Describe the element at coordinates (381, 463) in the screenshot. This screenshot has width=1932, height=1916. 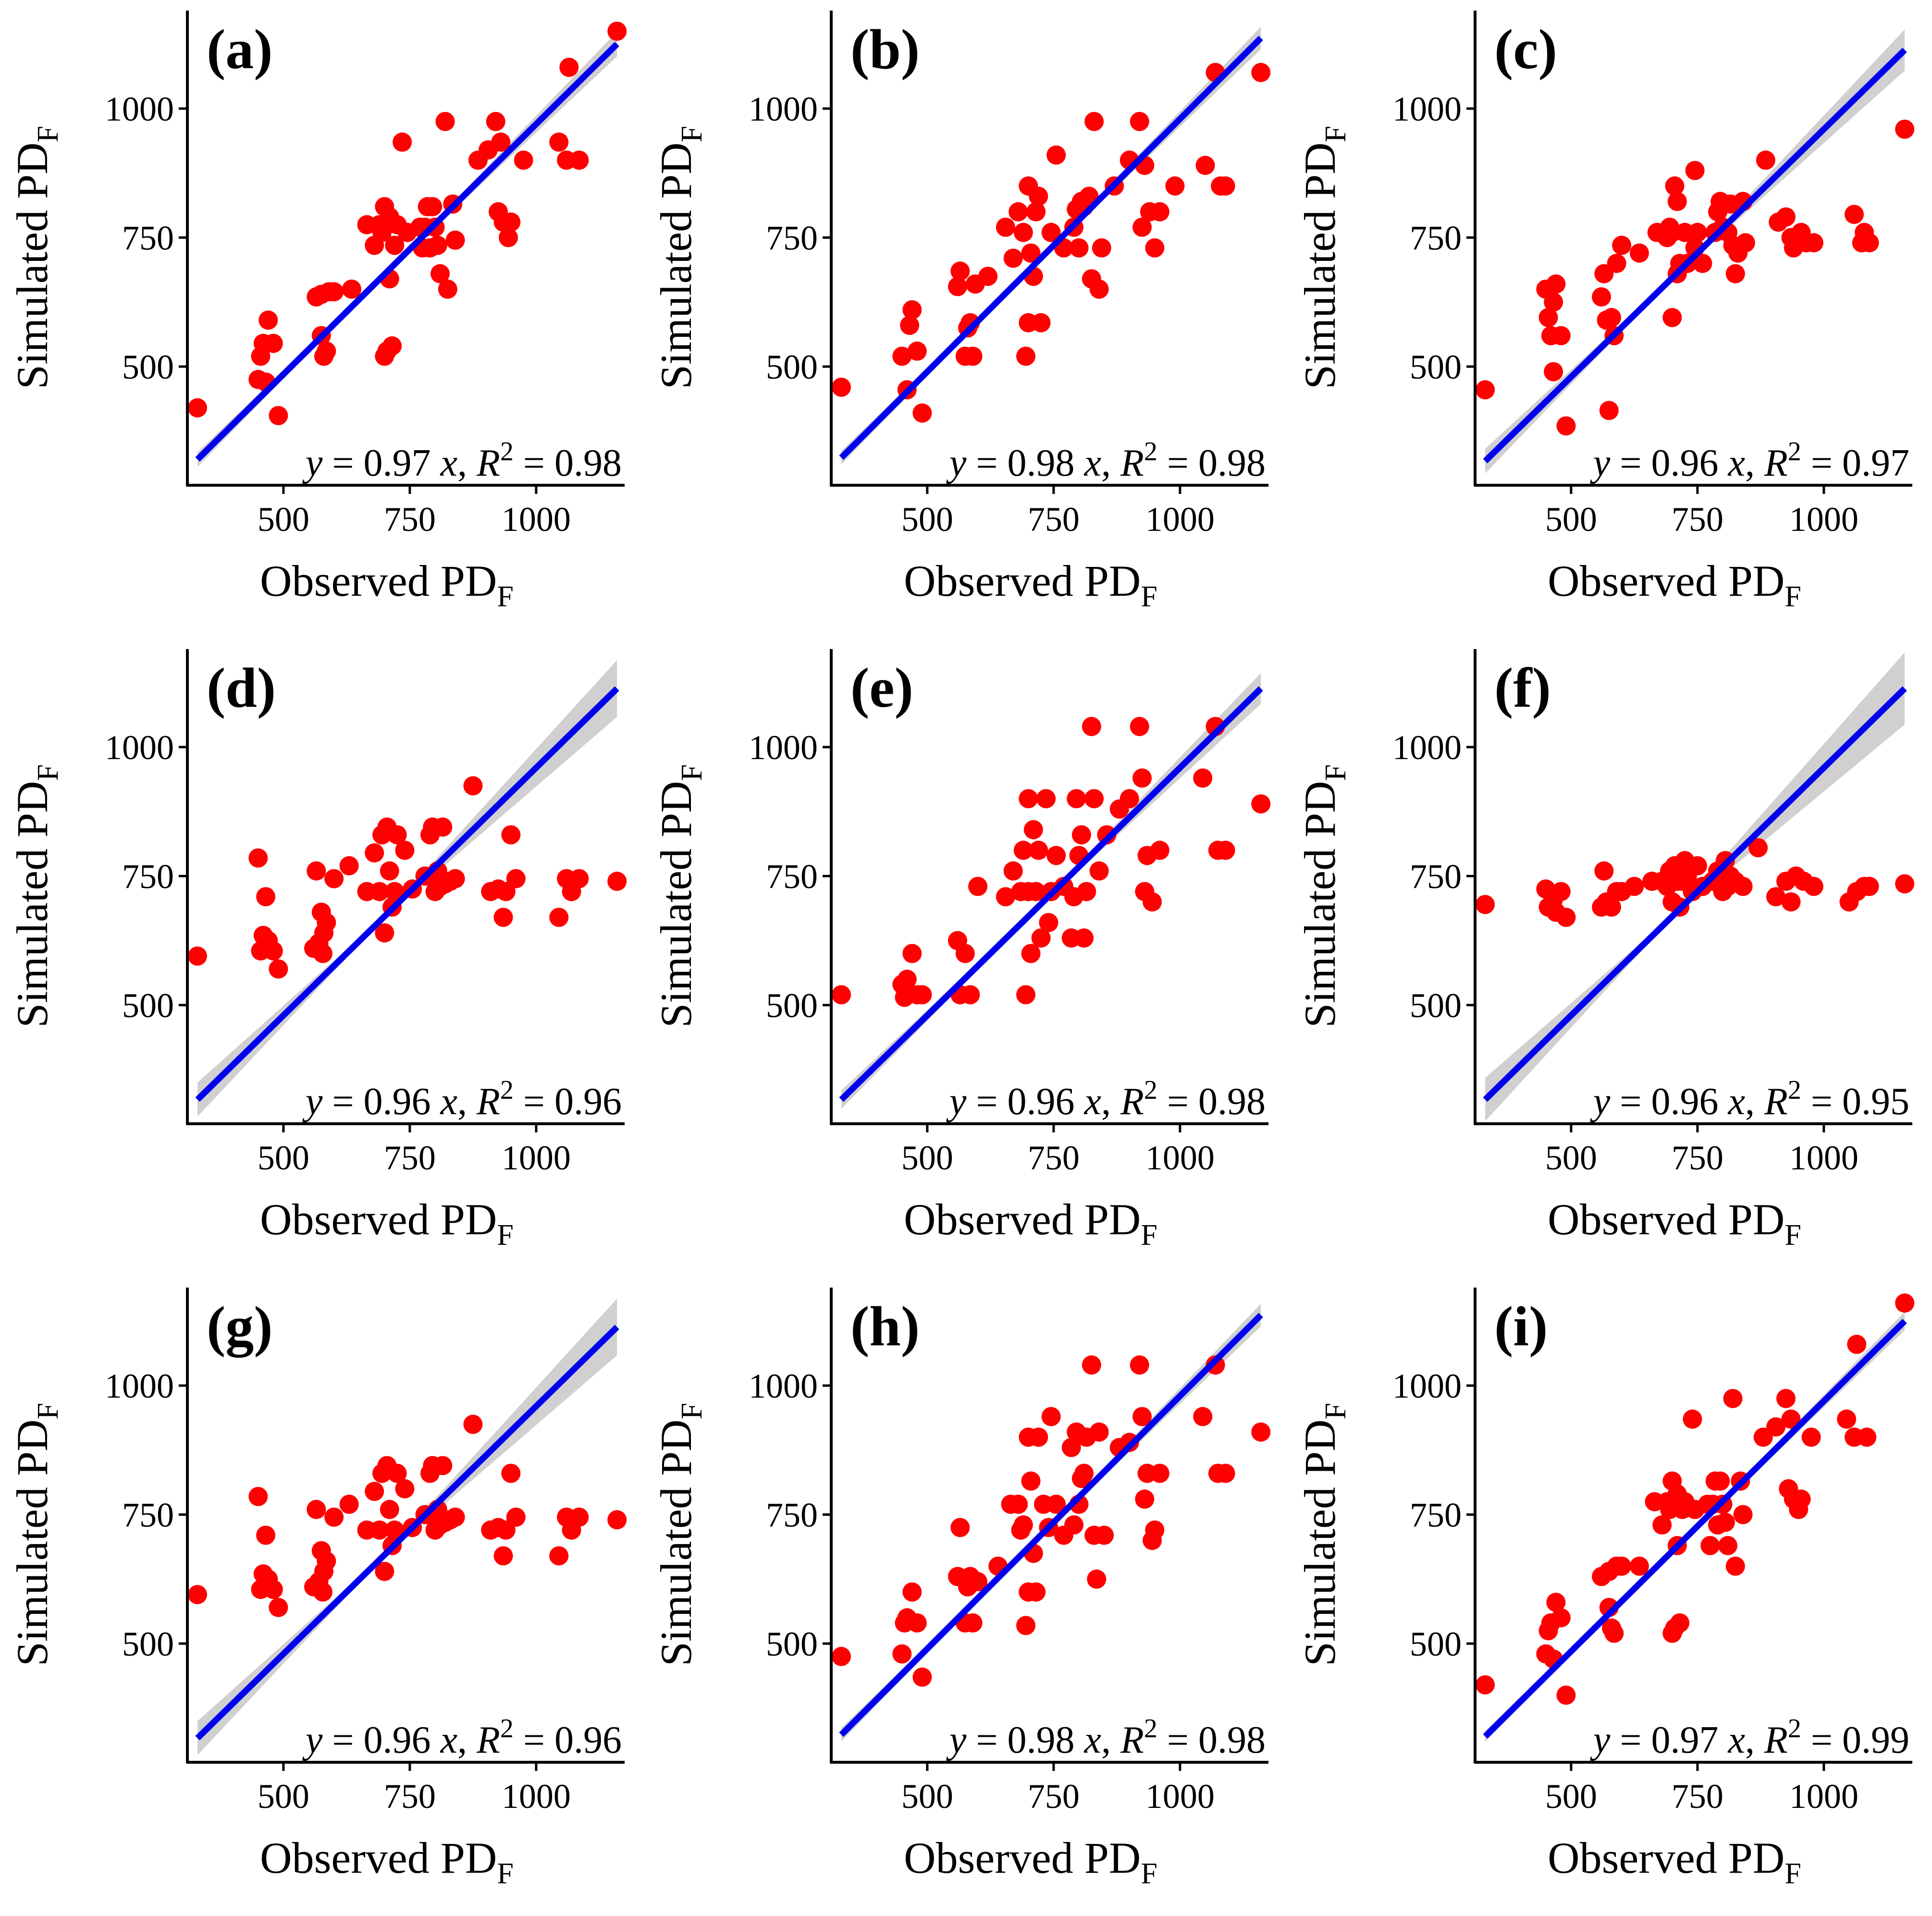
I see `equation-slope: = 0.97` at that location.